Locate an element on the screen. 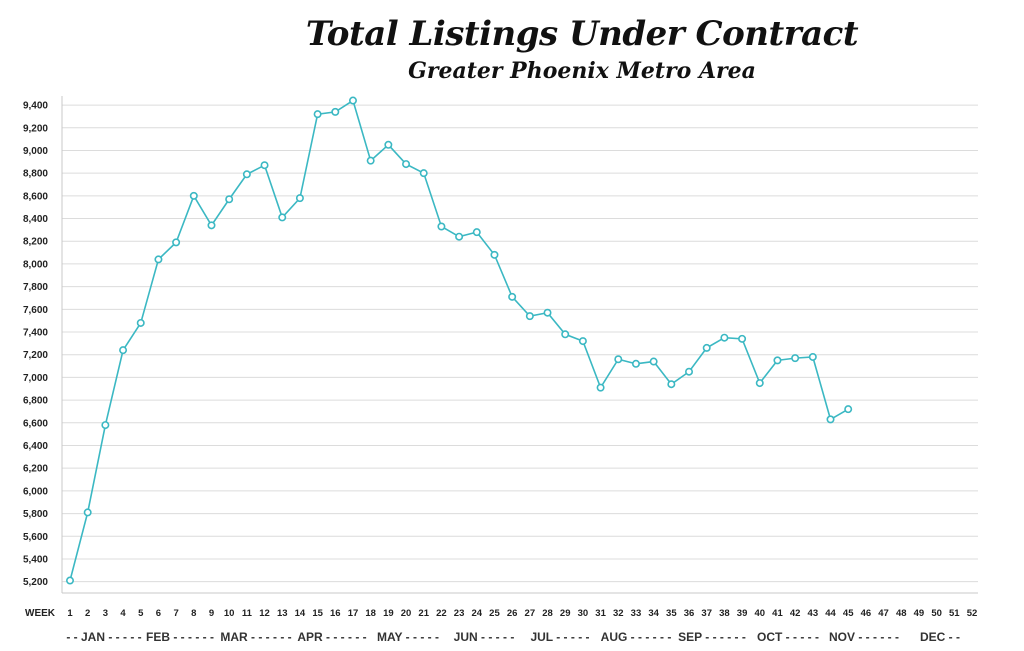  month-label: DEC - - is located at coordinates (940, 637).